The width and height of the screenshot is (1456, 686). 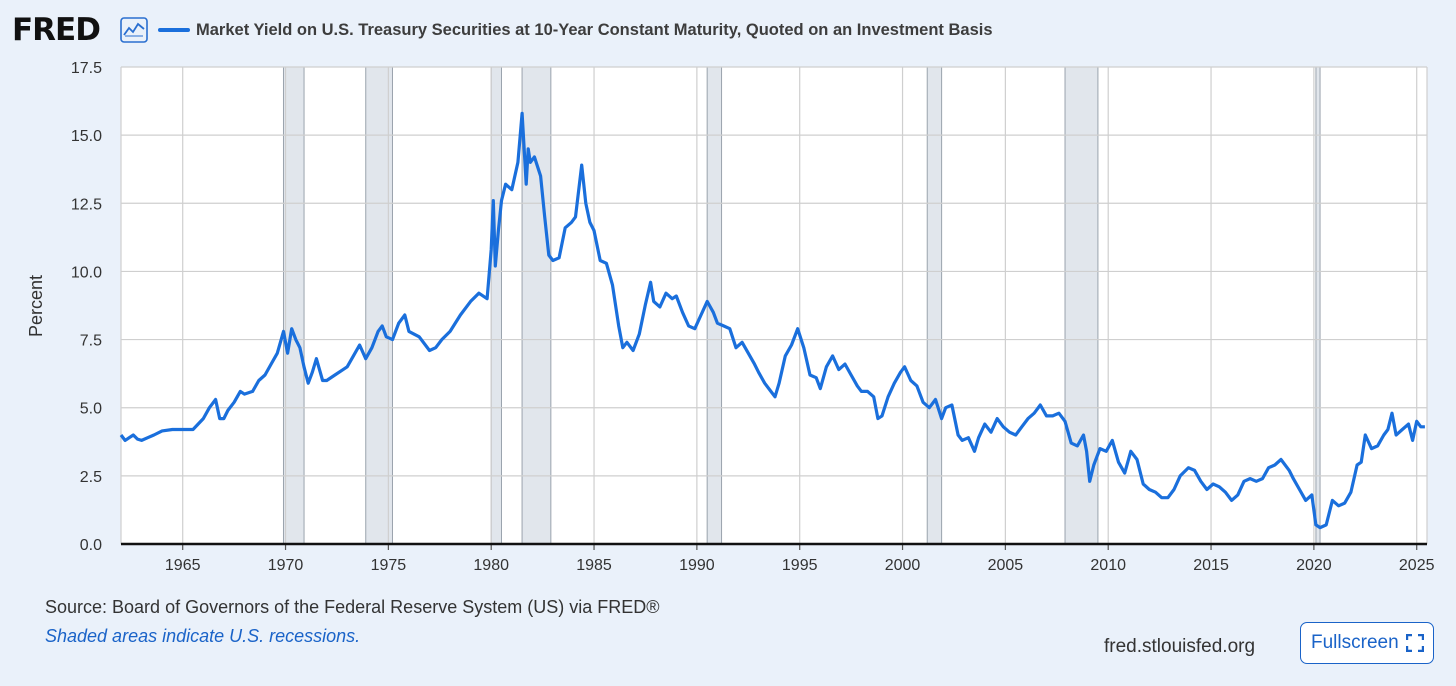 What do you see at coordinates (1108, 565) in the screenshot?
I see `x-tick-label: 2010` at bounding box center [1108, 565].